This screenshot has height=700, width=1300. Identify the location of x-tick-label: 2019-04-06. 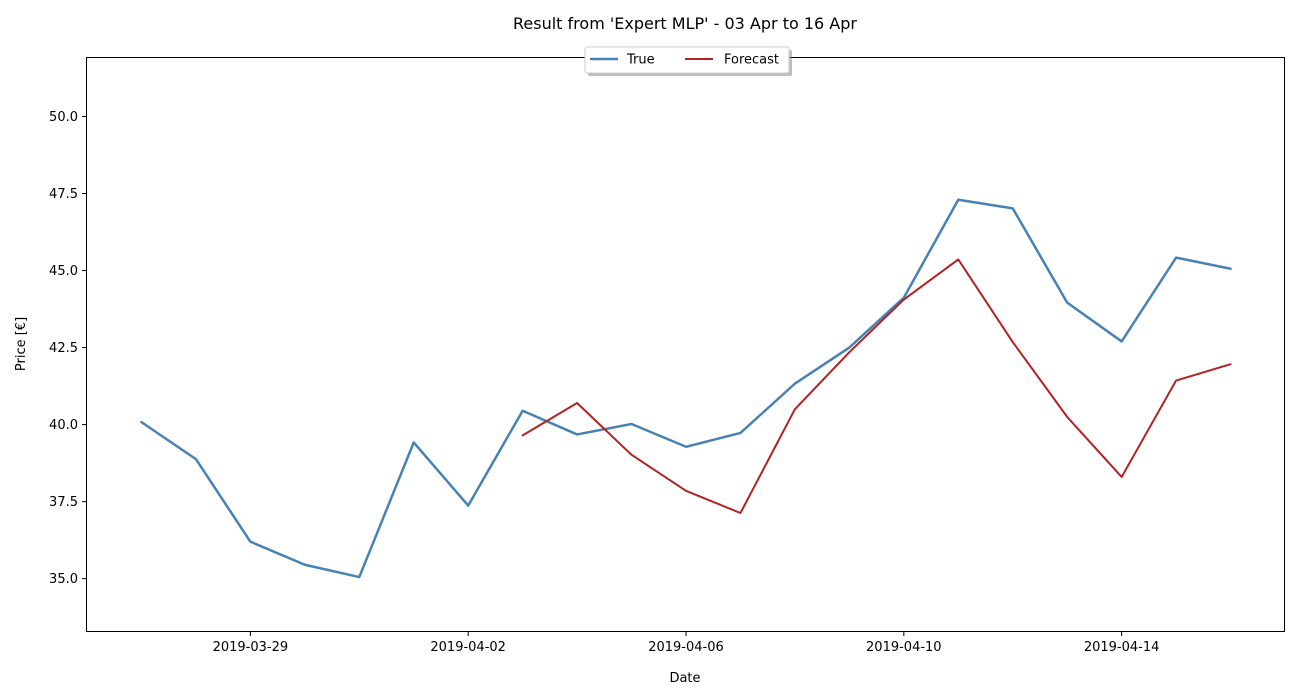
(686, 647).